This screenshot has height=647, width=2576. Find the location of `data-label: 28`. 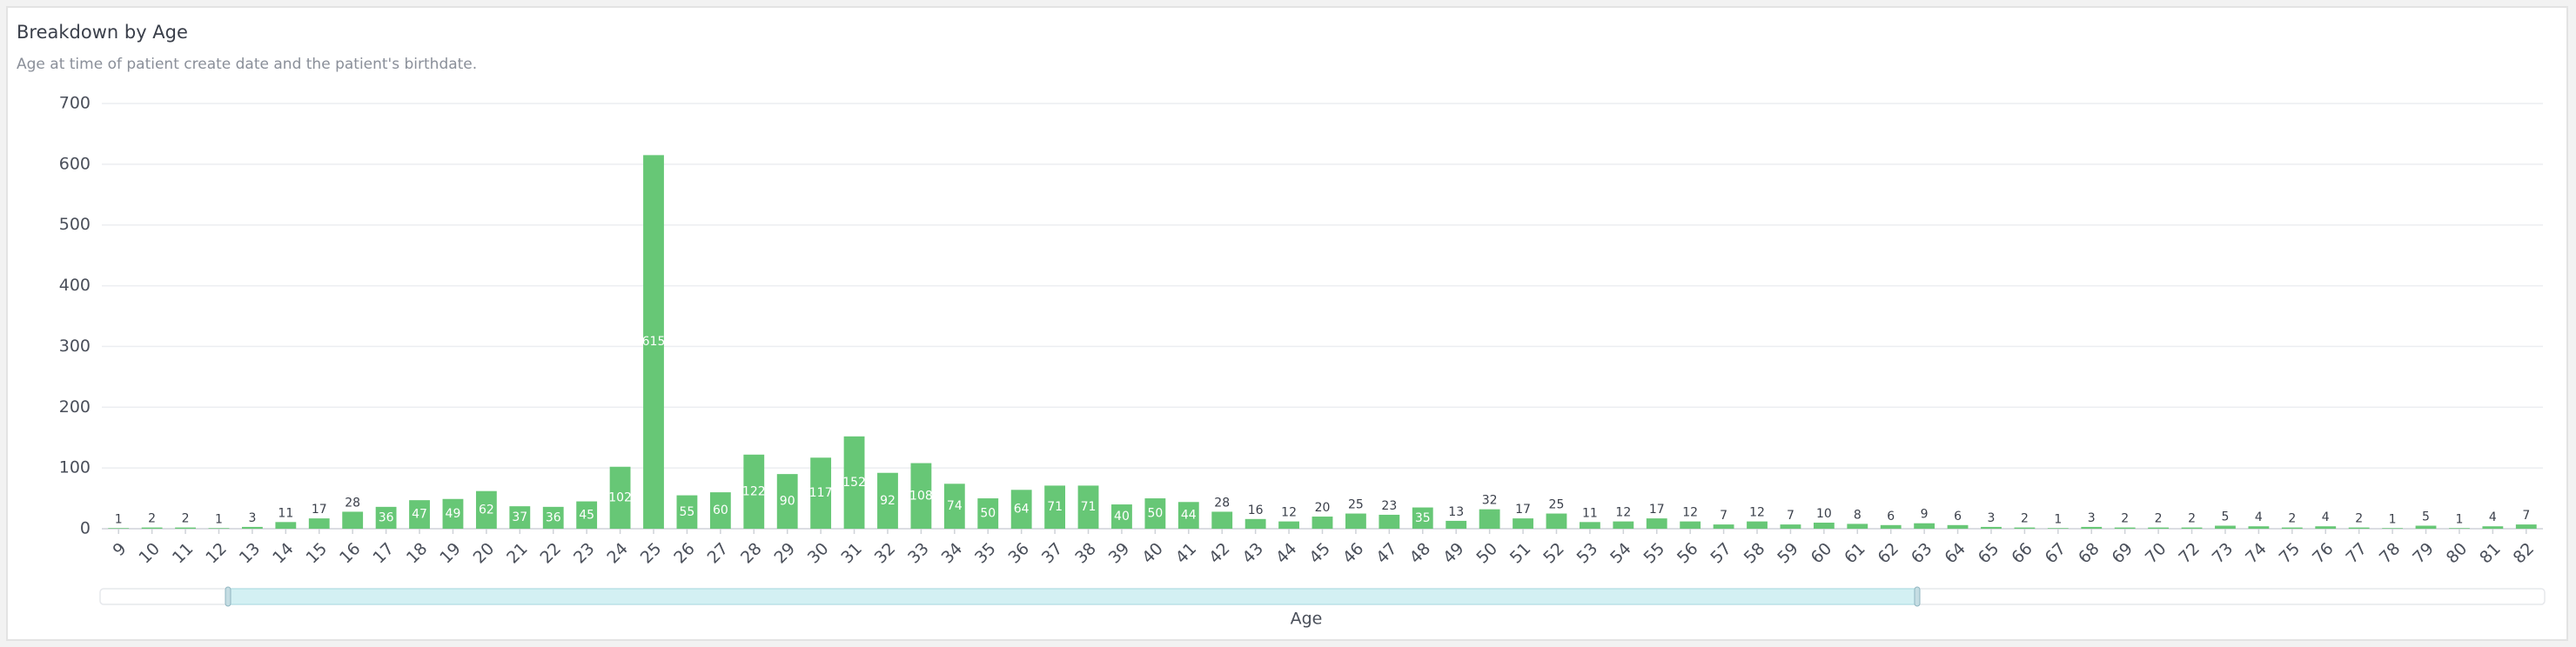

data-label: 28 is located at coordinates (1222, 503).